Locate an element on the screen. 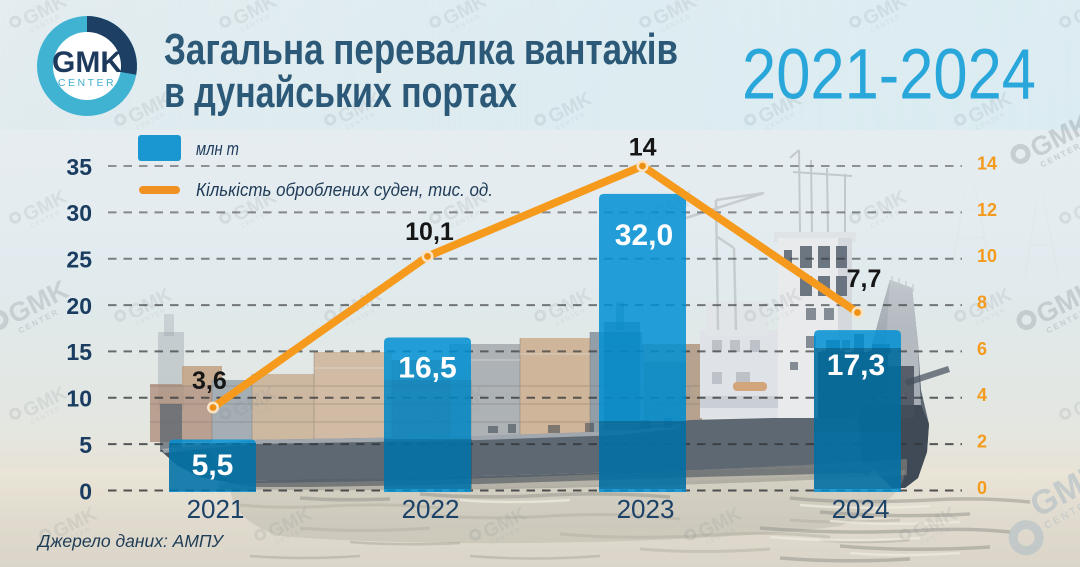 This screenshot has width=1080, height=567. svg-text: 15 is located at coordinates (79, 352).